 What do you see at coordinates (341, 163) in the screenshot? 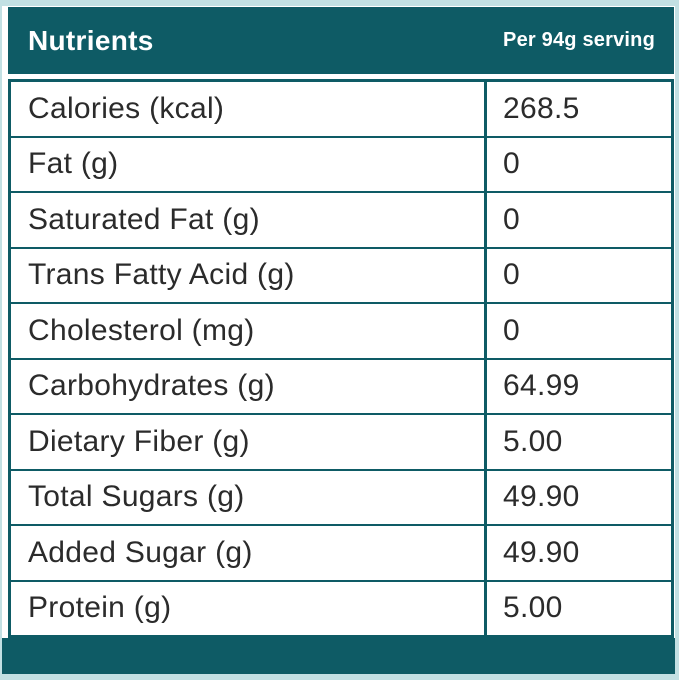
I see `table-row: Fat (g) 0` at bounding box center [341, 163].